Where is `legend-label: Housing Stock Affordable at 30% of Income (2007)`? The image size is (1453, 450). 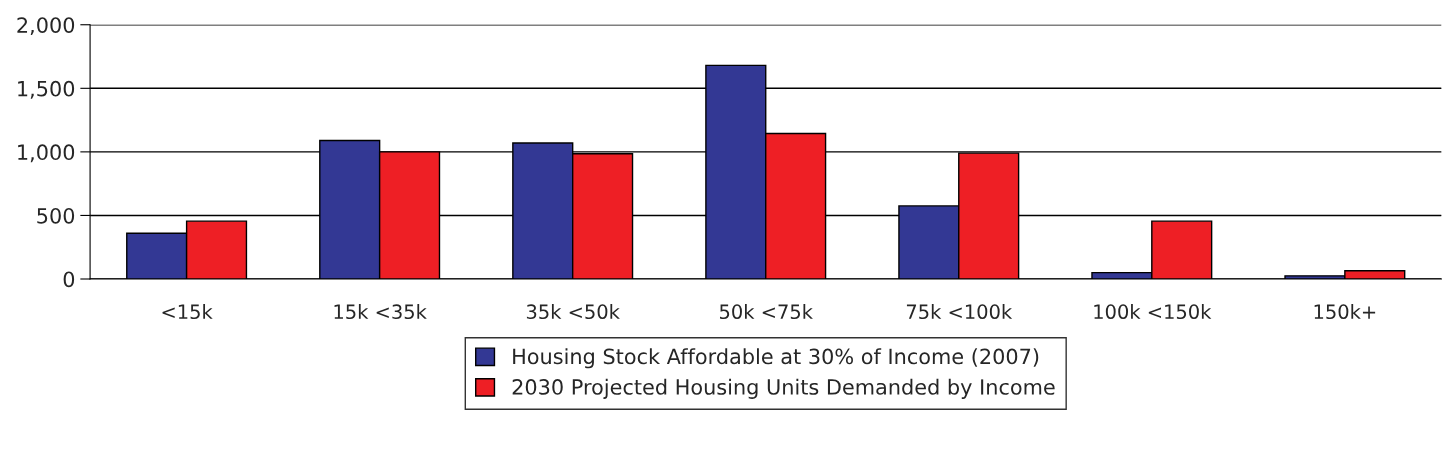 legend-label: Housing Stock Affordable at 30% of Income (2007) is located at coordinates (776, 358).